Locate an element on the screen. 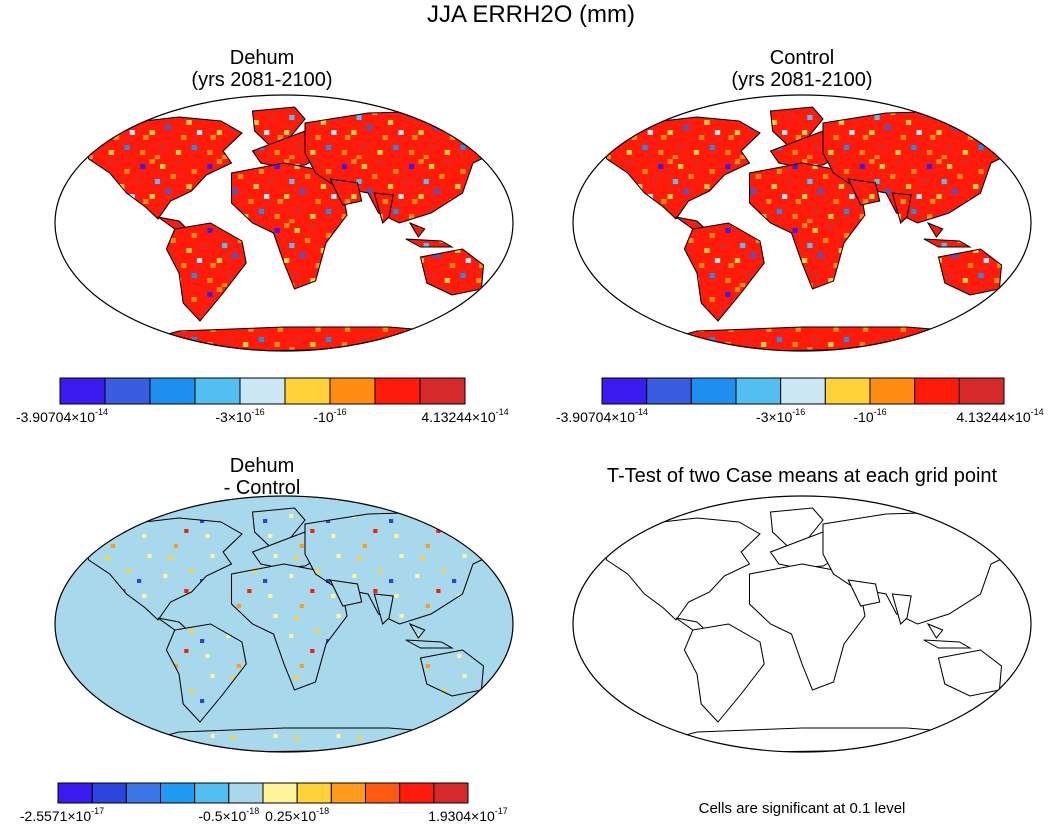  colorbar-tick-label: -2.5571×10⁻¹⁷ is located at coordinates (62, 815).